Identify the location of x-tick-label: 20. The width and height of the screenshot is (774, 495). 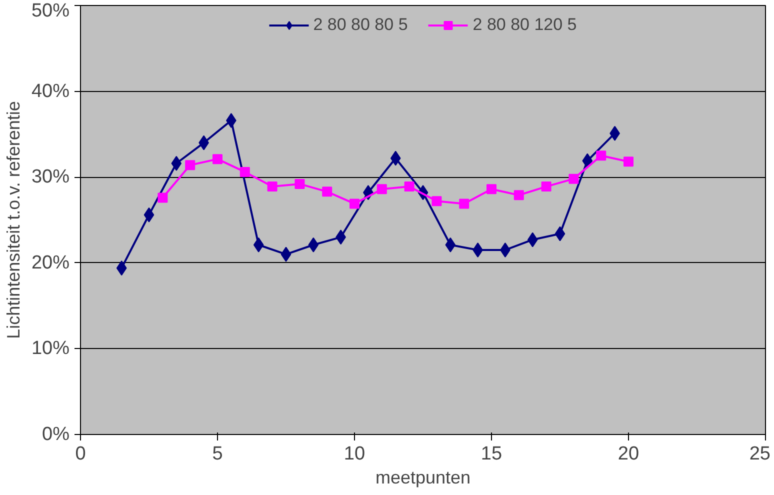
(629, 454).